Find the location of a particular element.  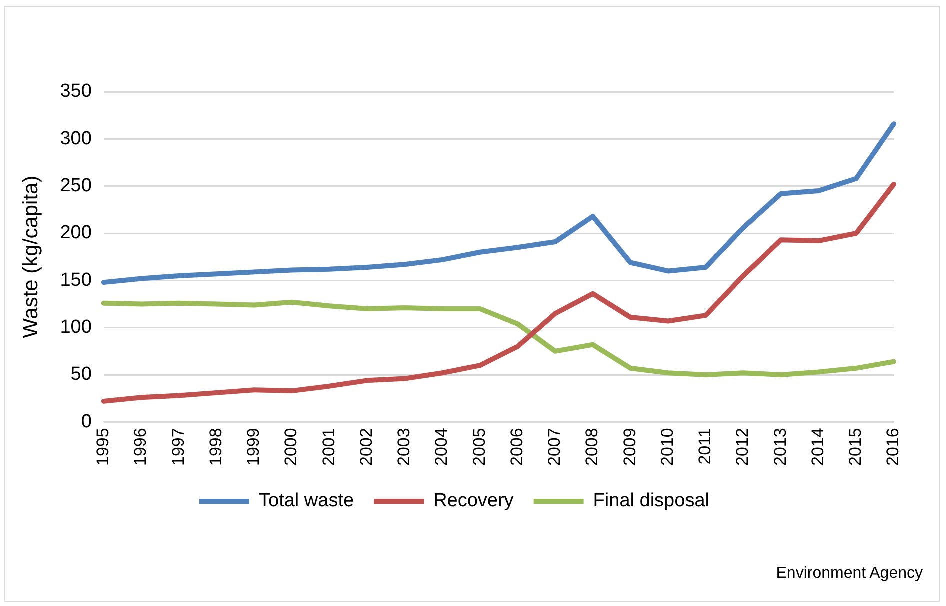

x-tick-label: 2003 is located at coordinates (404, 447).